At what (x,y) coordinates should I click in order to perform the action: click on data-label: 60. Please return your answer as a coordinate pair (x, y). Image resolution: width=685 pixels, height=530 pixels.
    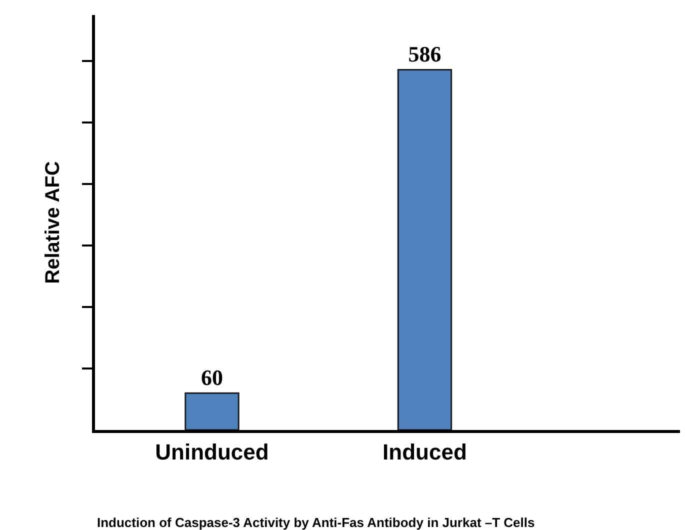
    Looking at the image, I should click on (212, 377).